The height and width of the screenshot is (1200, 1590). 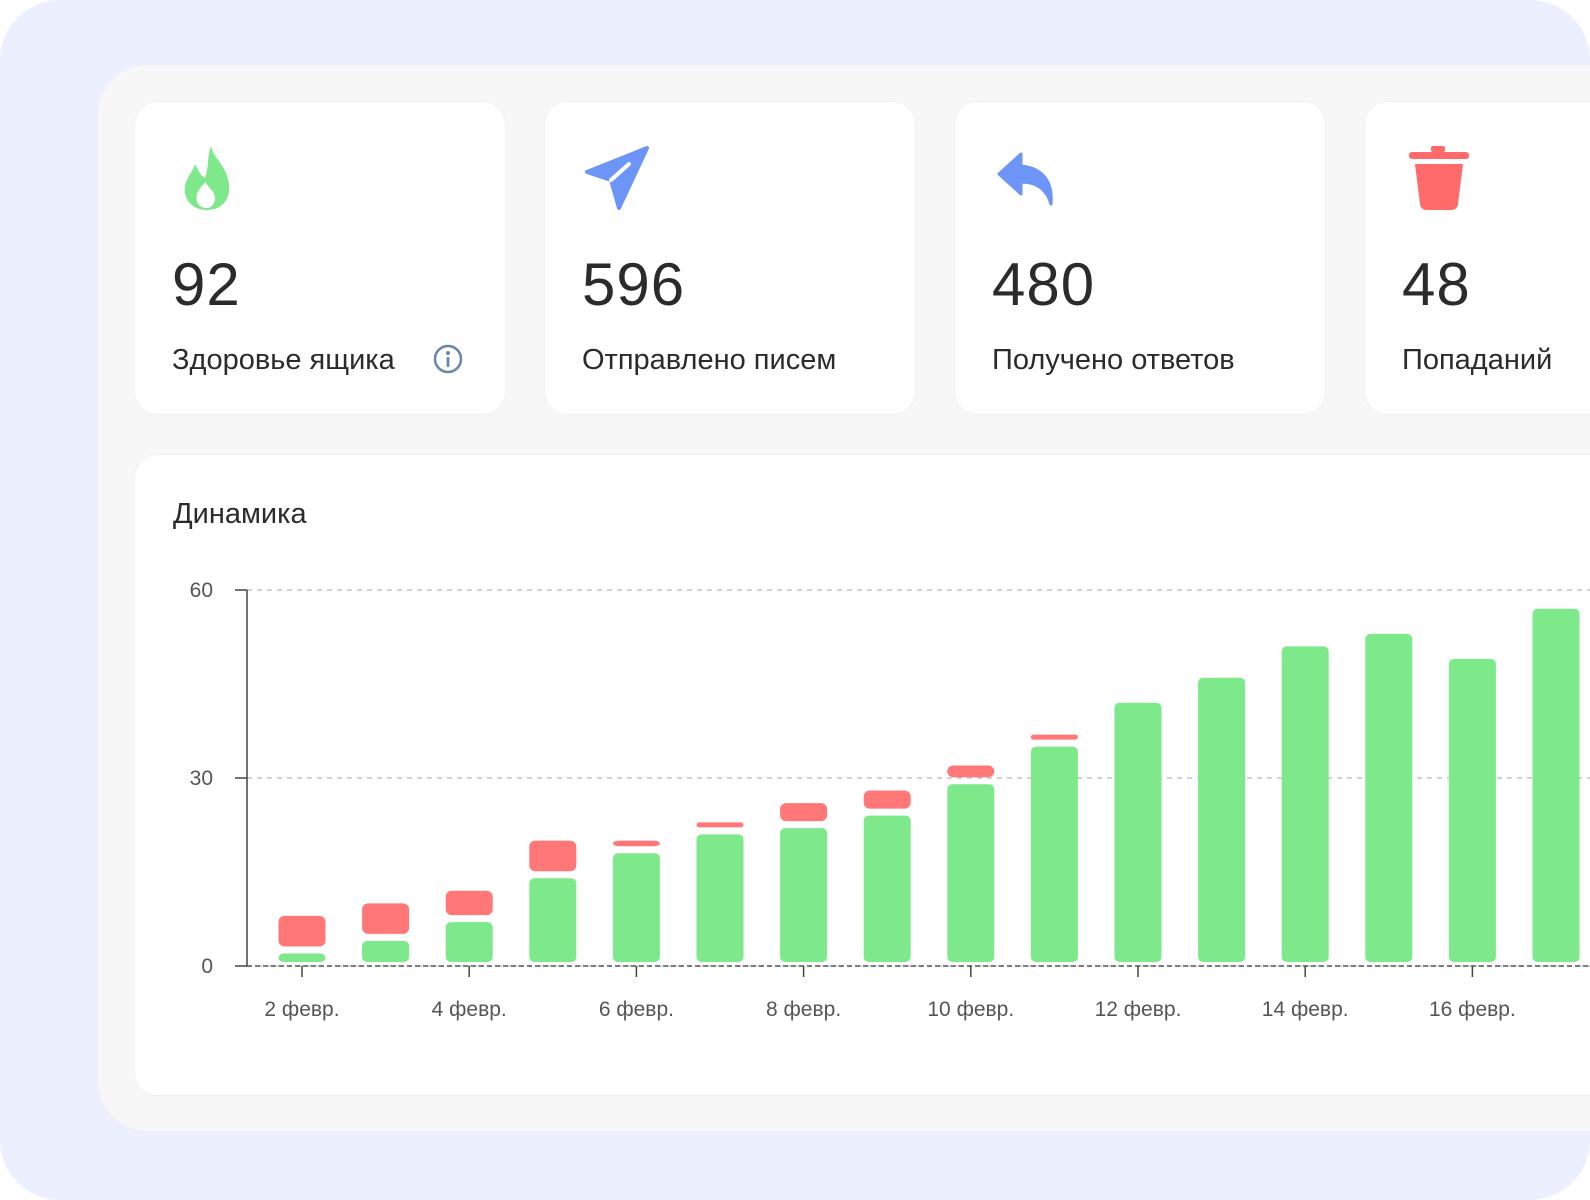 What do you see at coordinates (207, 178) in the screenshot?
I see `fire-icon` at bounding box center [207, 178].